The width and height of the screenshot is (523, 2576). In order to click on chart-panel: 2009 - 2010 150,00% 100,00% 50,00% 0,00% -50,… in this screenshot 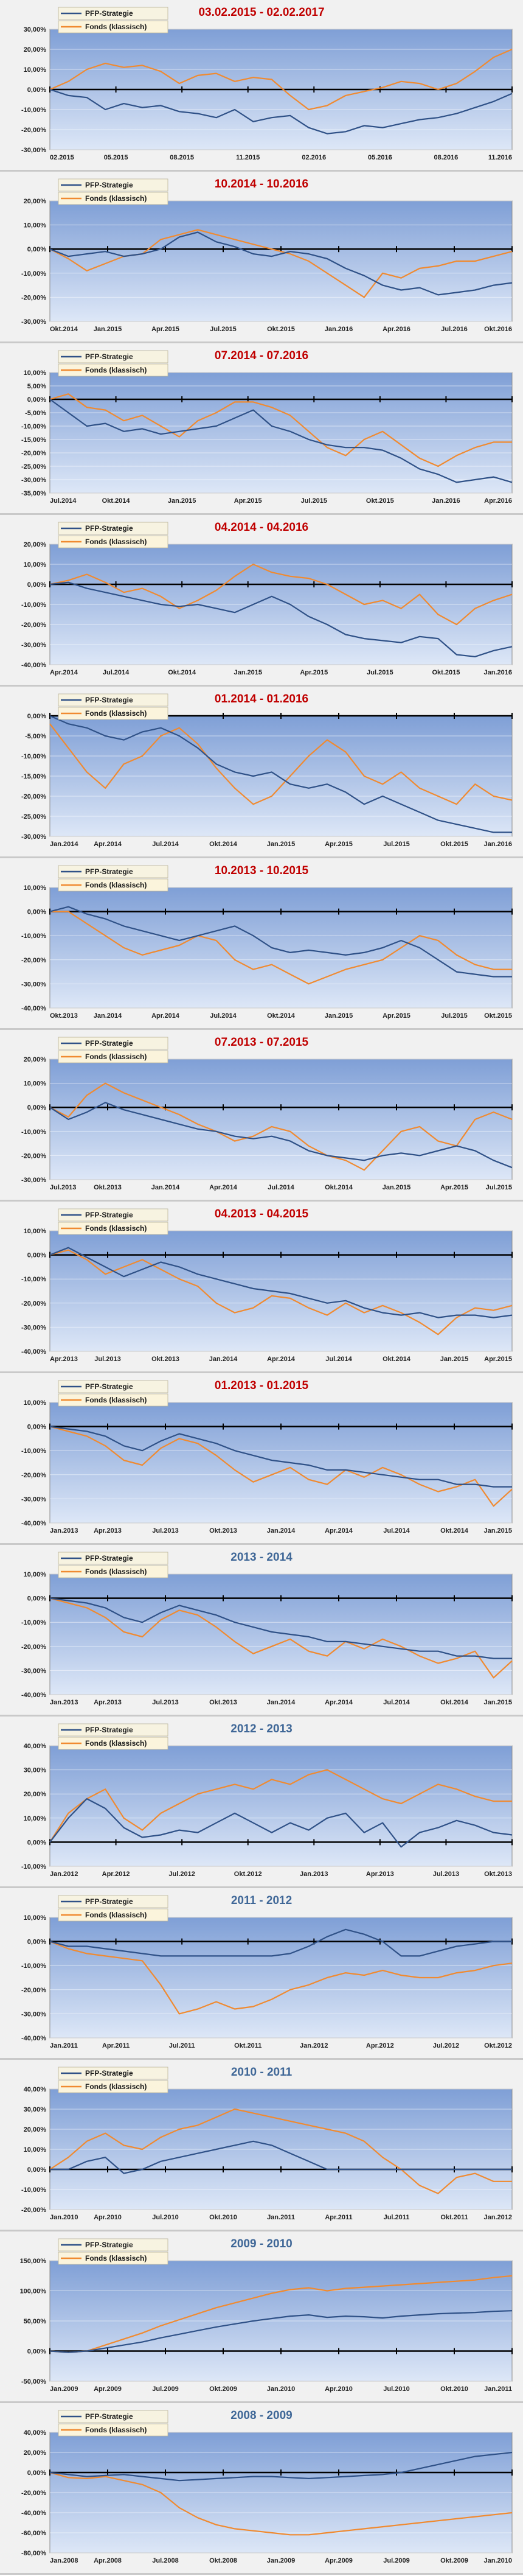, I will do `click(261, 2317)`.